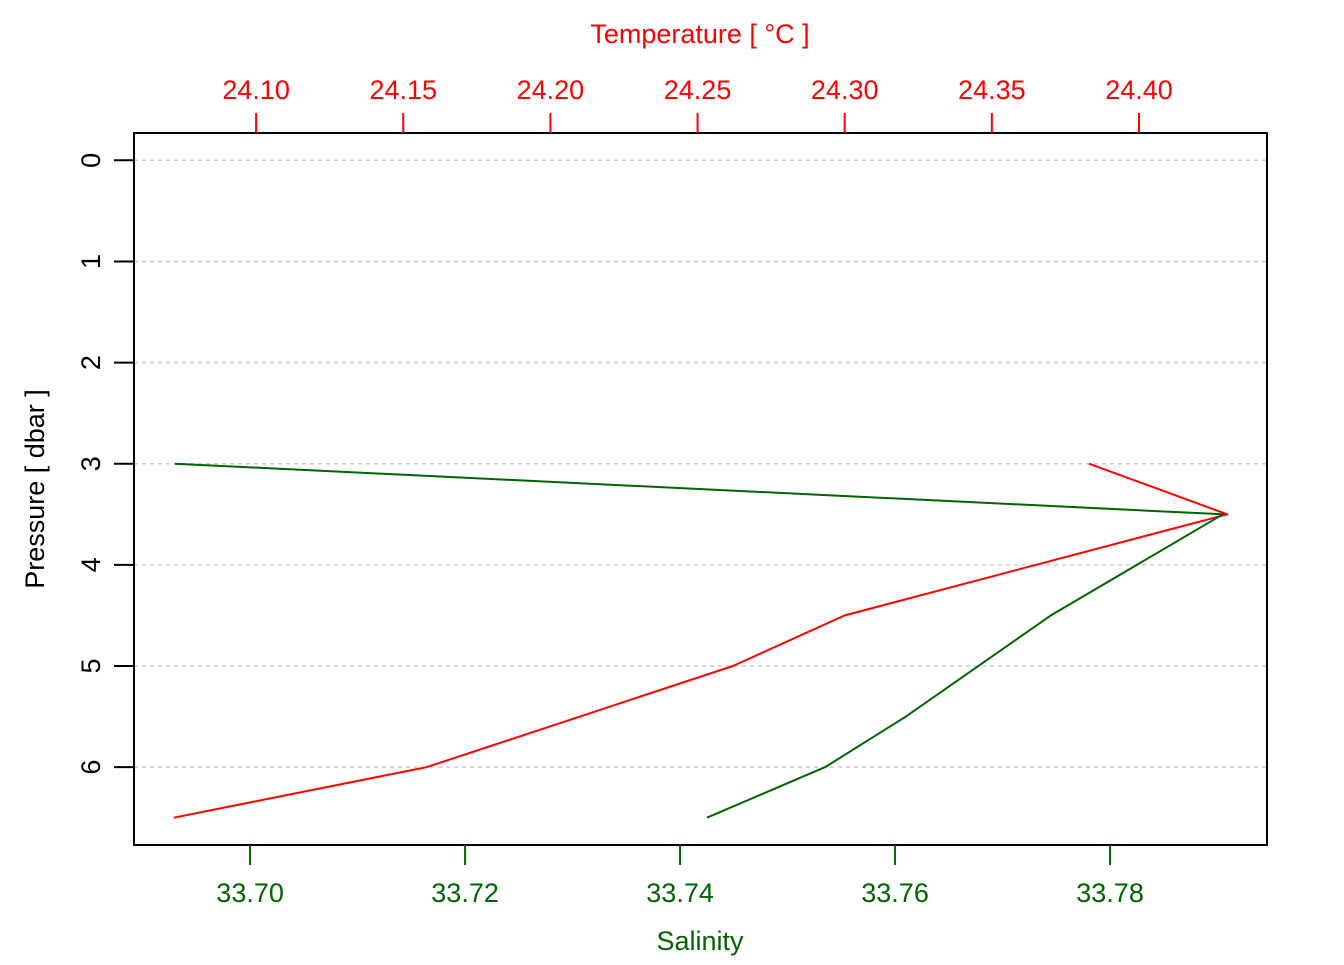 The width and height of the screenshot is (1344, 965). Describe the element at coordinates (91, 362) in the screenshot. I see `y-tick-label: 2` at that location.